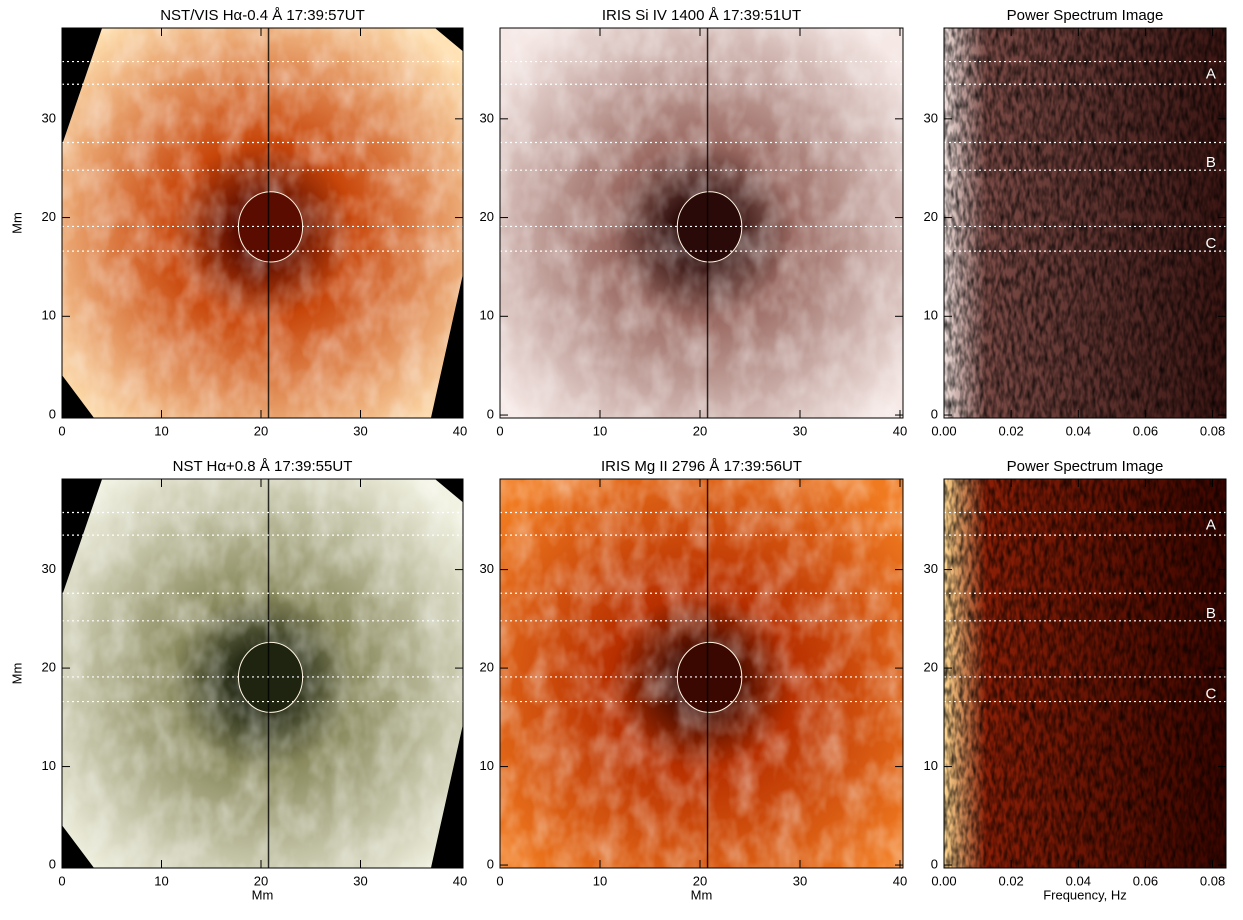  I want to click on x-axis-label: Frequency, Hz, so click(1085, 894).